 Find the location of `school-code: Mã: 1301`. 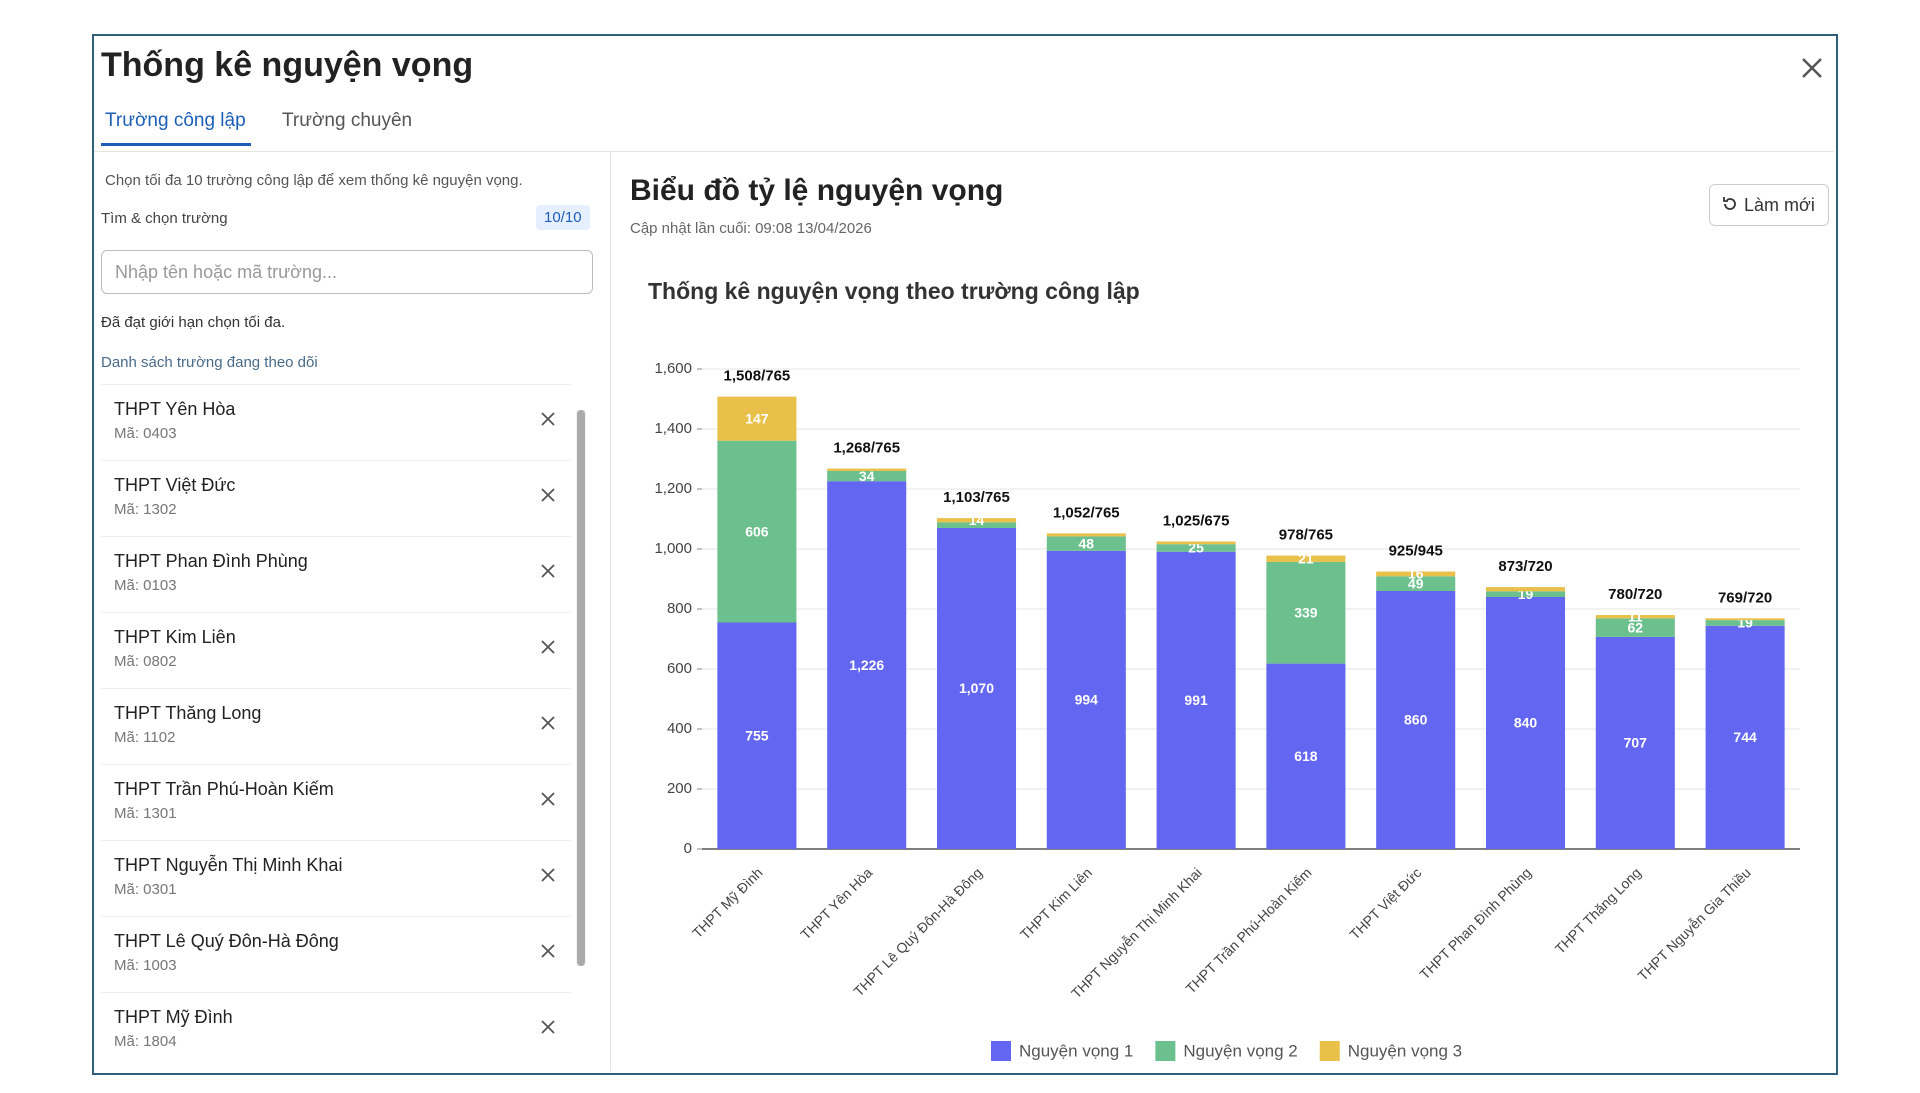

school-code: Mã: 1301 is located at coordinates (145, 813).